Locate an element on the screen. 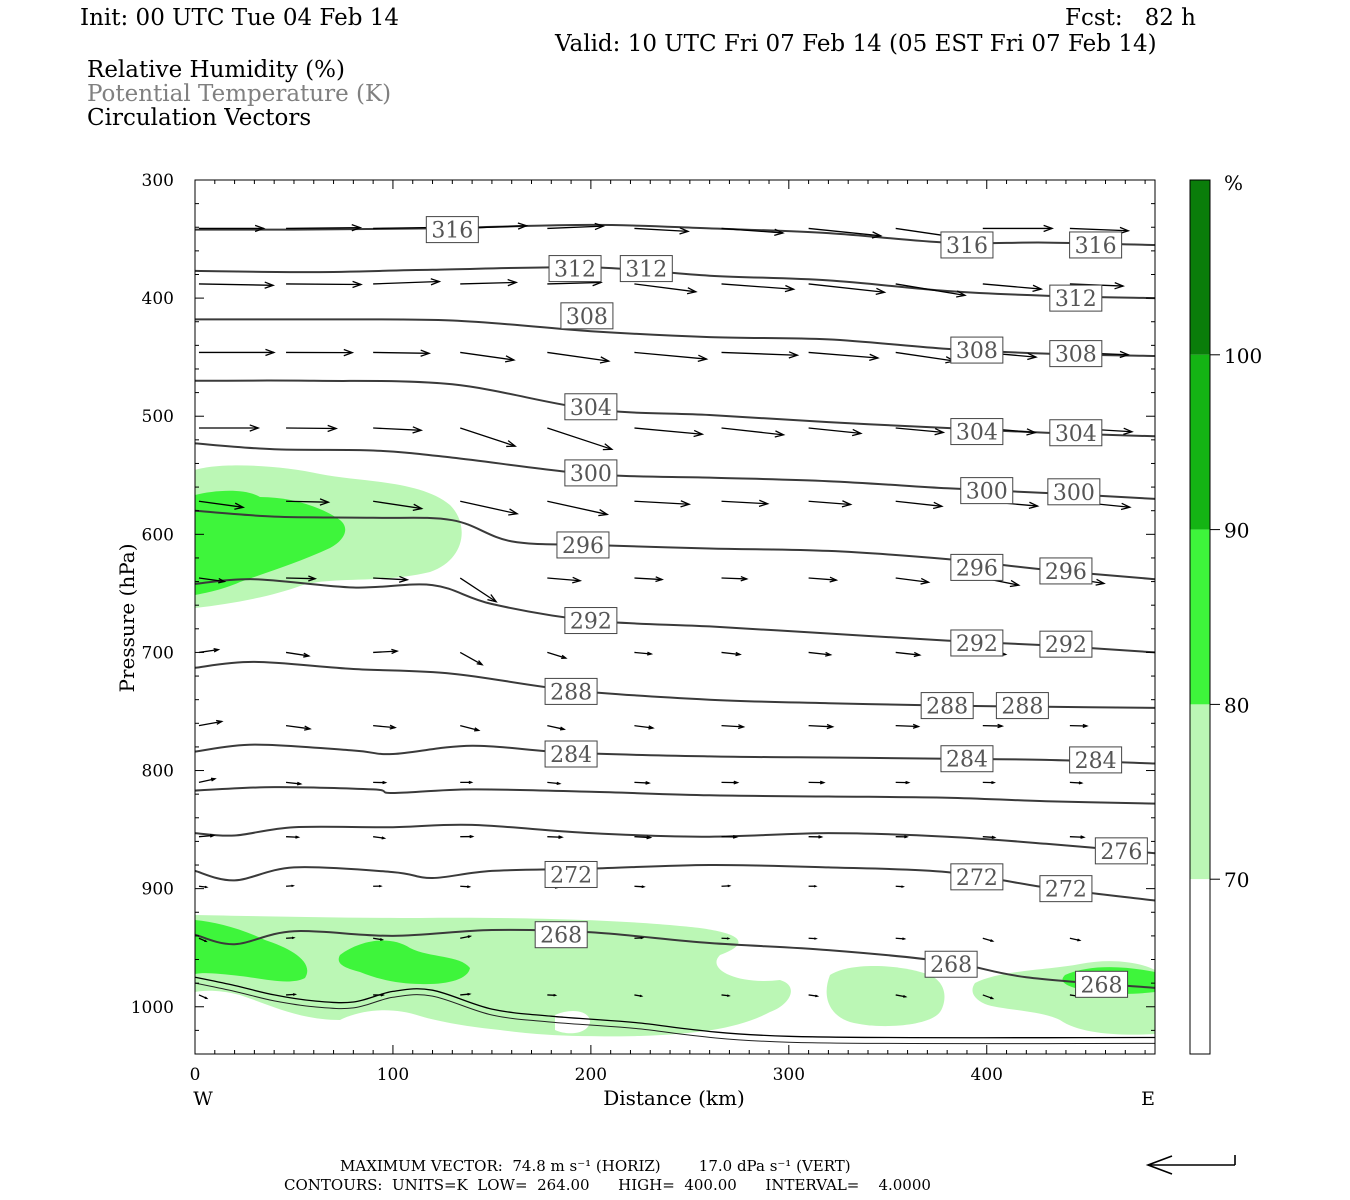  y-tick-label-1000: 1000 is located at coordinates (152, 1008).